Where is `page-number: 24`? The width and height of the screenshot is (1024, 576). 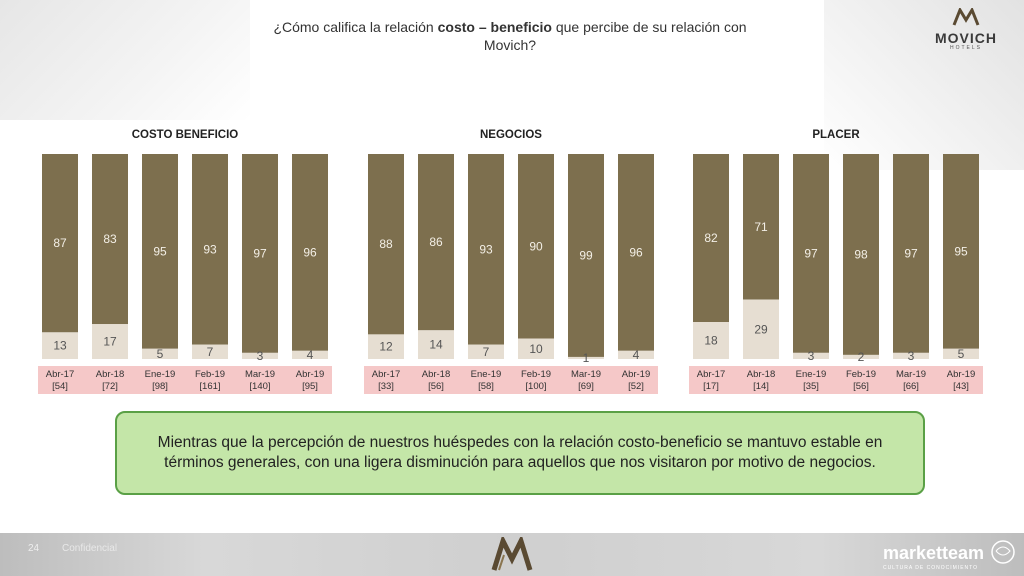
page-number: 24 is located at coordinates (34, 548).